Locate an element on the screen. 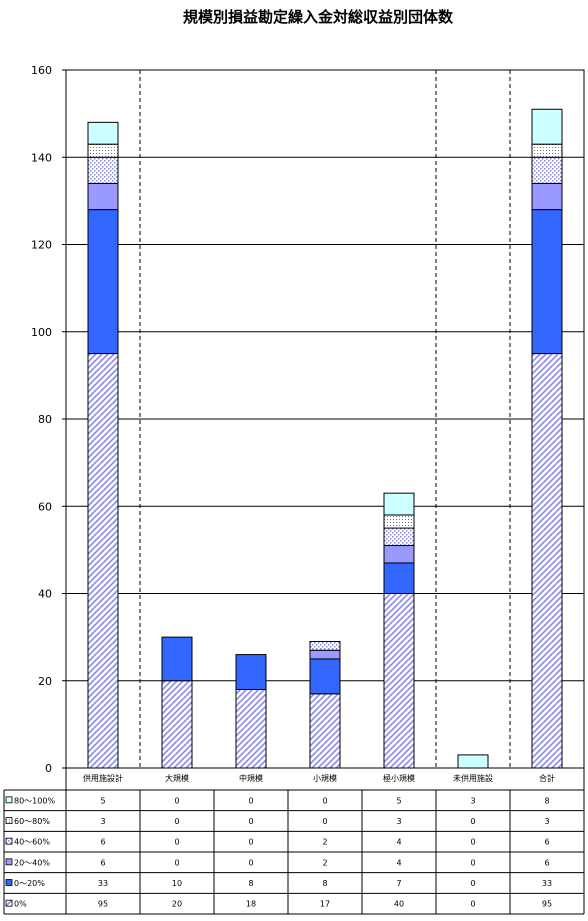 This screenshot has height=921, width=588. y-tick-label: 100 is located at coordinates (41, 332).